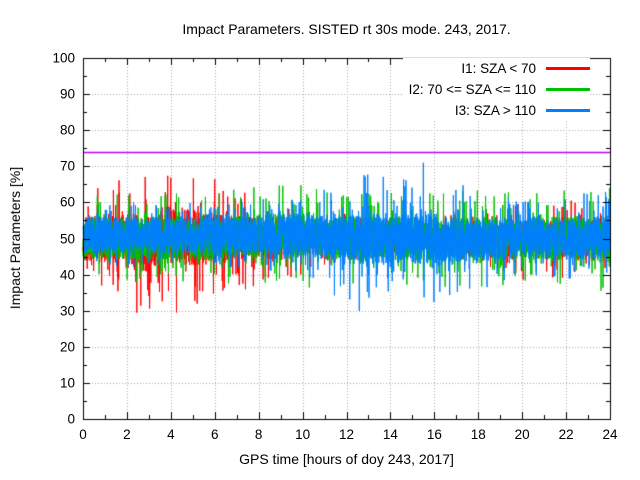 The image size is (640, 480). What do you see at coordinates (67, 275) in the screenshot?
I see `y-tick-label: 40` at bounding box center [67, 275].